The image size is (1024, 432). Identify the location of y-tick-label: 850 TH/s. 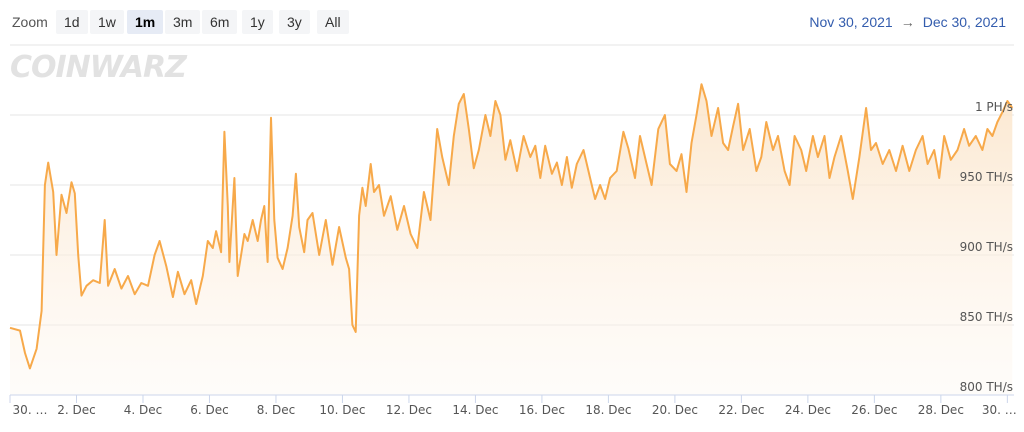
(986, 317).